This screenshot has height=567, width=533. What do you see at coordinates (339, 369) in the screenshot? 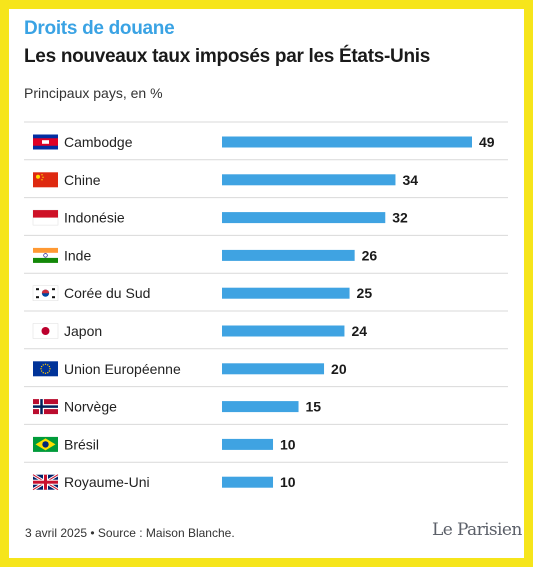
I see `value-label: 20` at bounding box center [339, 369].